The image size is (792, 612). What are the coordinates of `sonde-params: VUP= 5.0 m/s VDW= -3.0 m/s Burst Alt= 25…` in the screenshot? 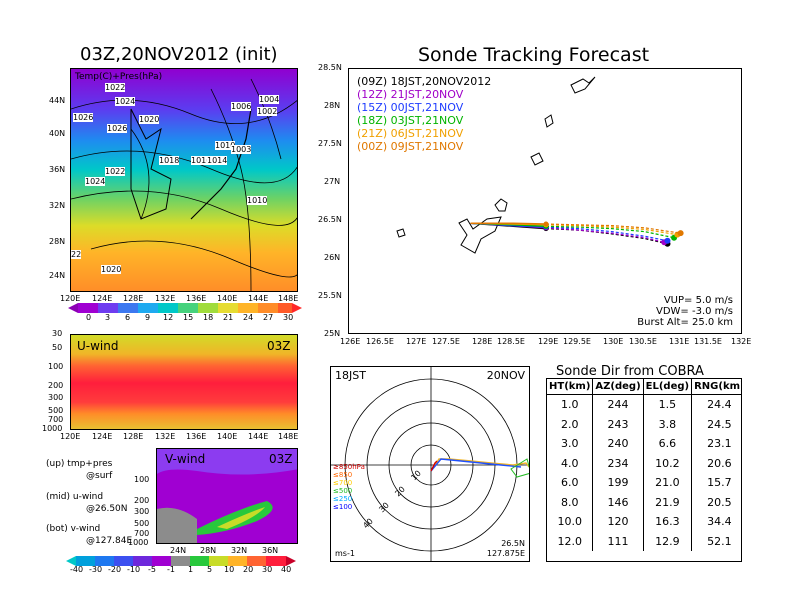 It's located at (685, 311).